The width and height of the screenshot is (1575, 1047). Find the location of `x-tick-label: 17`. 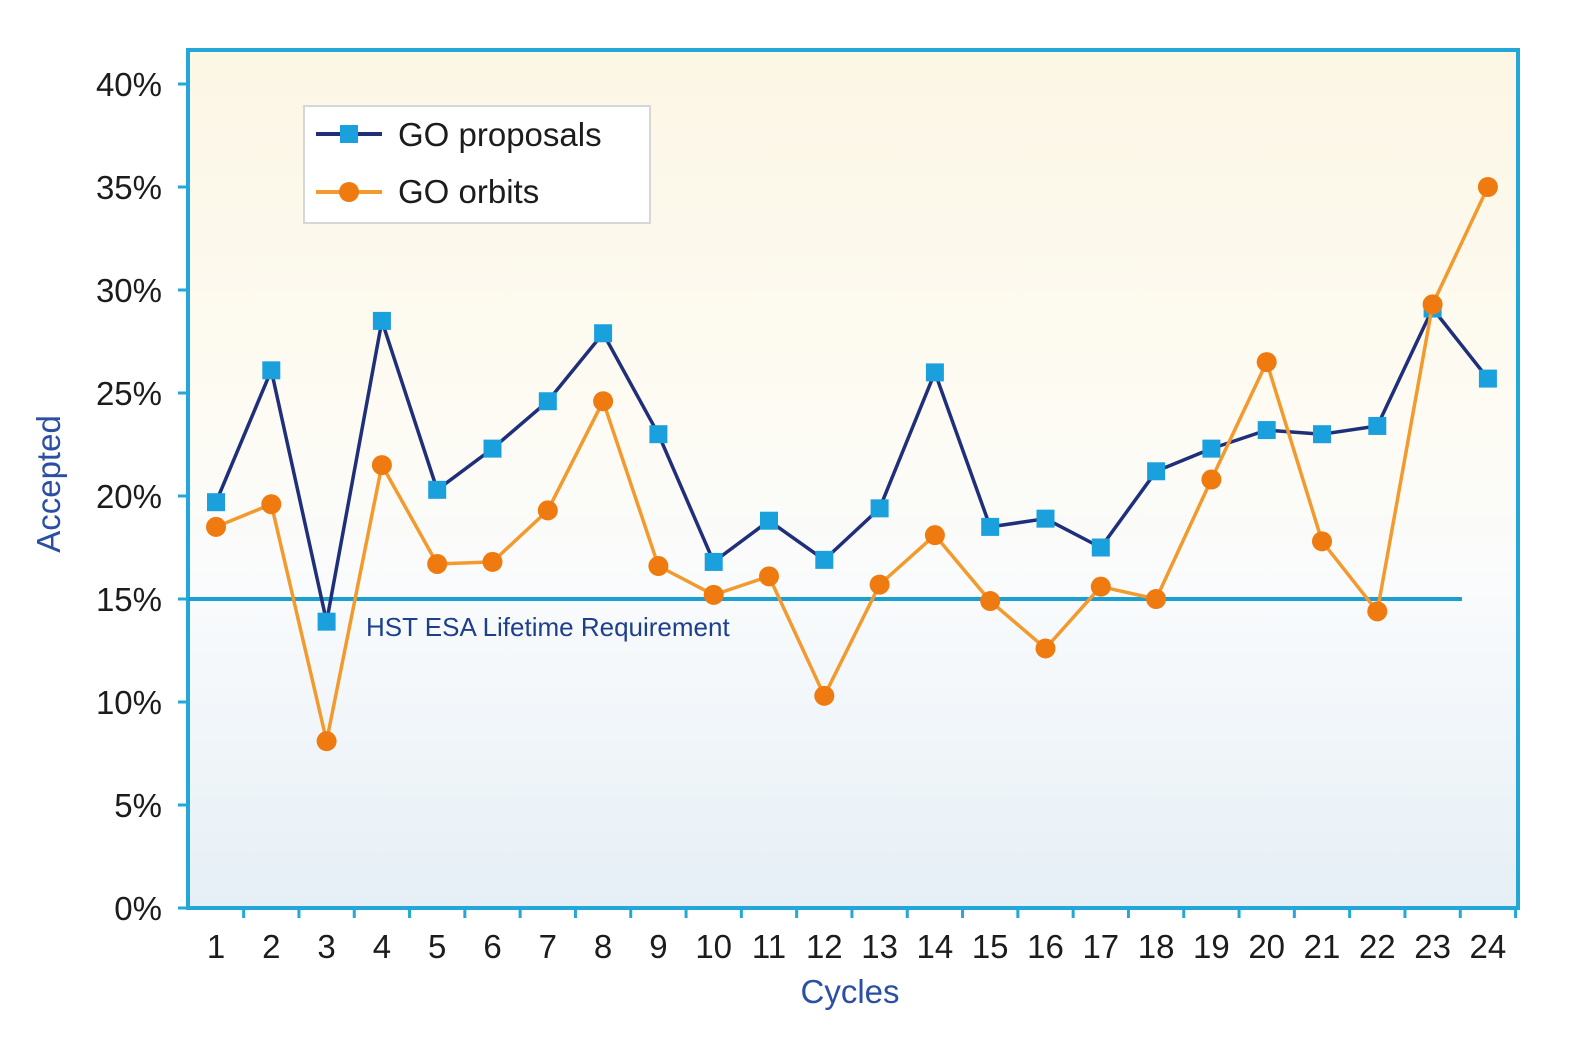

x-tick-label: 17 is located at coordinates (1100, 946).